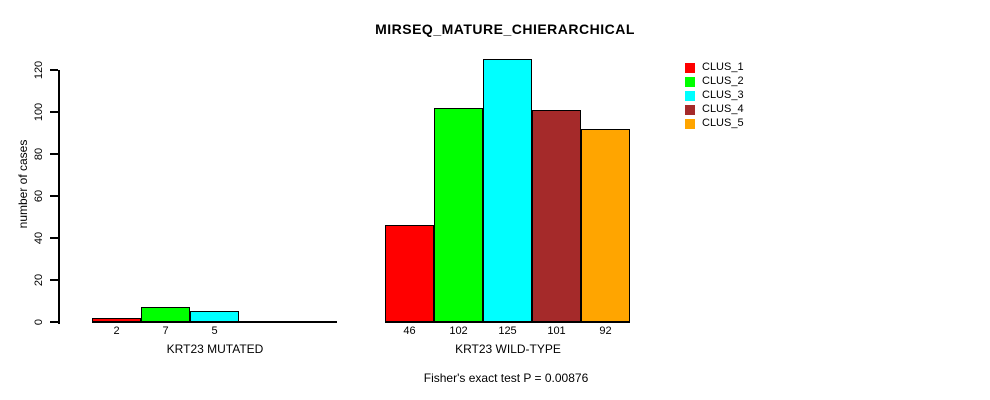 The width and height of the screenshot is (990, 400). What do you see at coordinates (165, 314) in the screenshot?
I see `bar-clus_2-mutated` at bounding box center [165, 314].